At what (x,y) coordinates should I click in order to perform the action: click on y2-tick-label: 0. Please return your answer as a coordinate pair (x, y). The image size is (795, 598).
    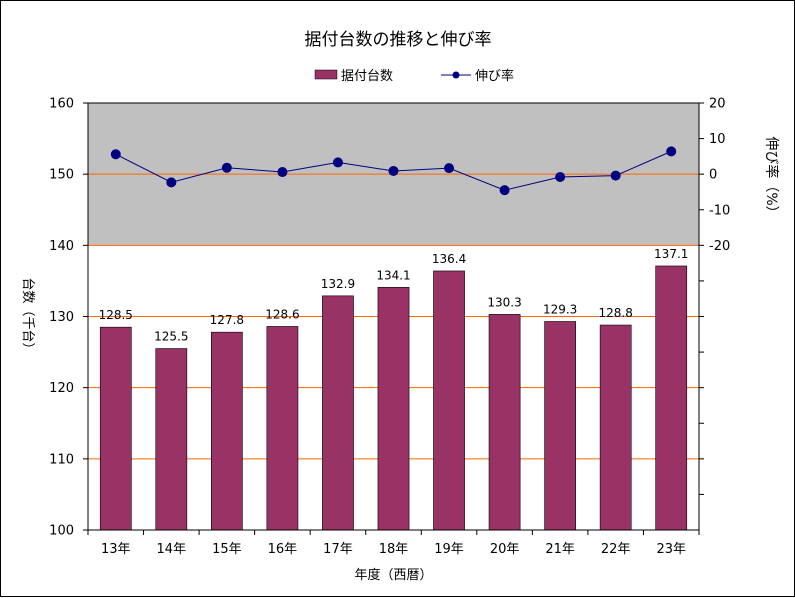
    Looking at the image, I should click on (713, 175).